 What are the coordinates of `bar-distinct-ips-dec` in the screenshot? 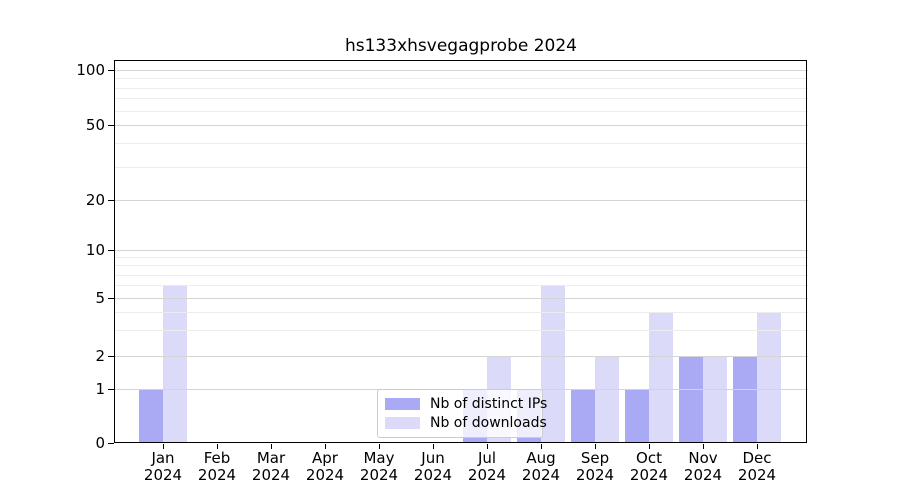 It's located at (745, 399).